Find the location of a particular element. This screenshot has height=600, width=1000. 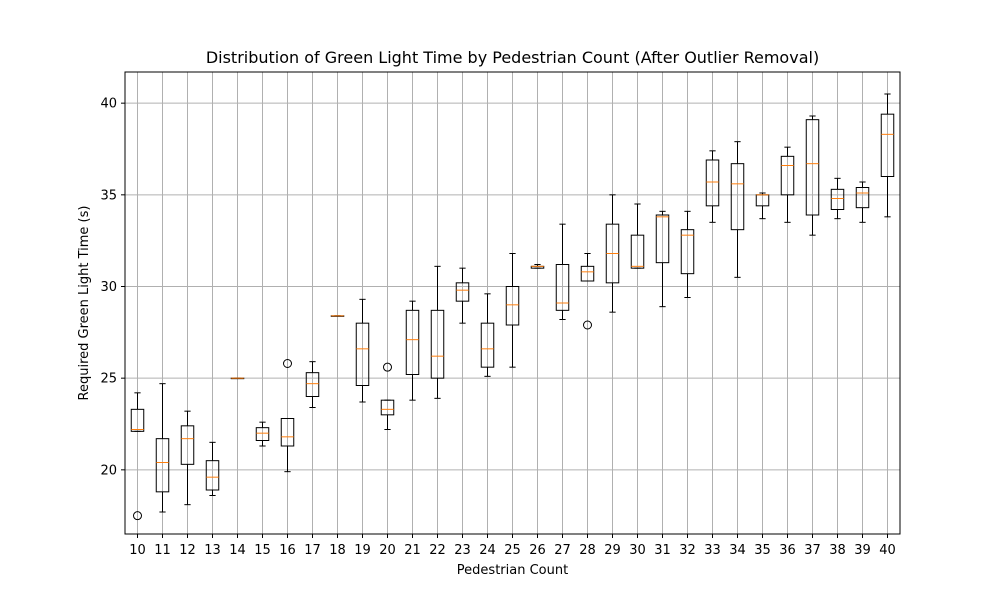

x-tick-label: 35 is located at coordinates (762, 550).